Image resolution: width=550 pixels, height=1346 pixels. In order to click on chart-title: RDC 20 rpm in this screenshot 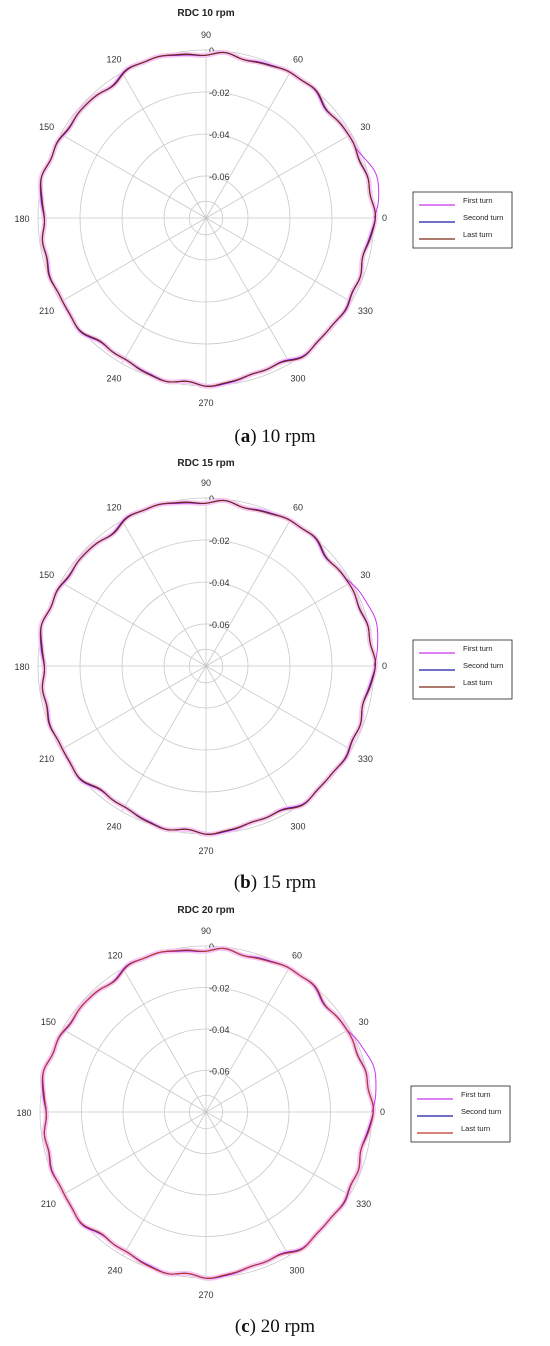, I will do `click(205, 910)`.